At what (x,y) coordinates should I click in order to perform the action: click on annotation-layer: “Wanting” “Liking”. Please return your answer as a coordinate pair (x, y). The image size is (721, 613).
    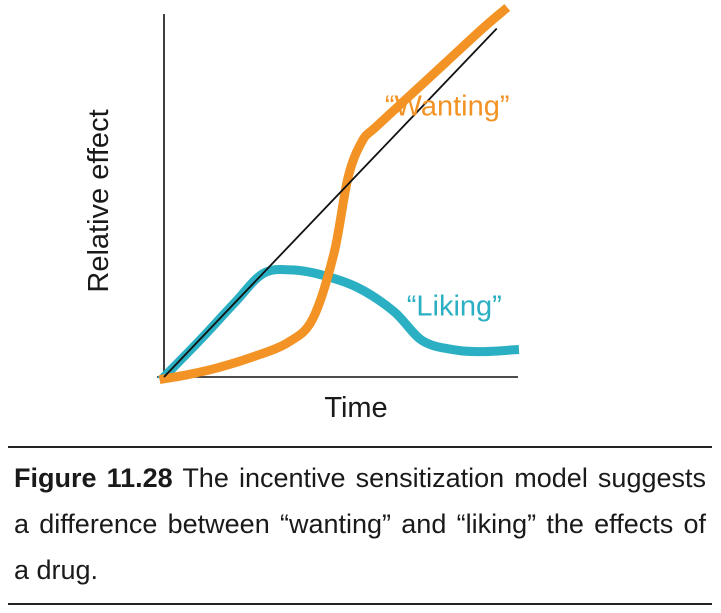
    Looking at the image, I should click on (447, 207).